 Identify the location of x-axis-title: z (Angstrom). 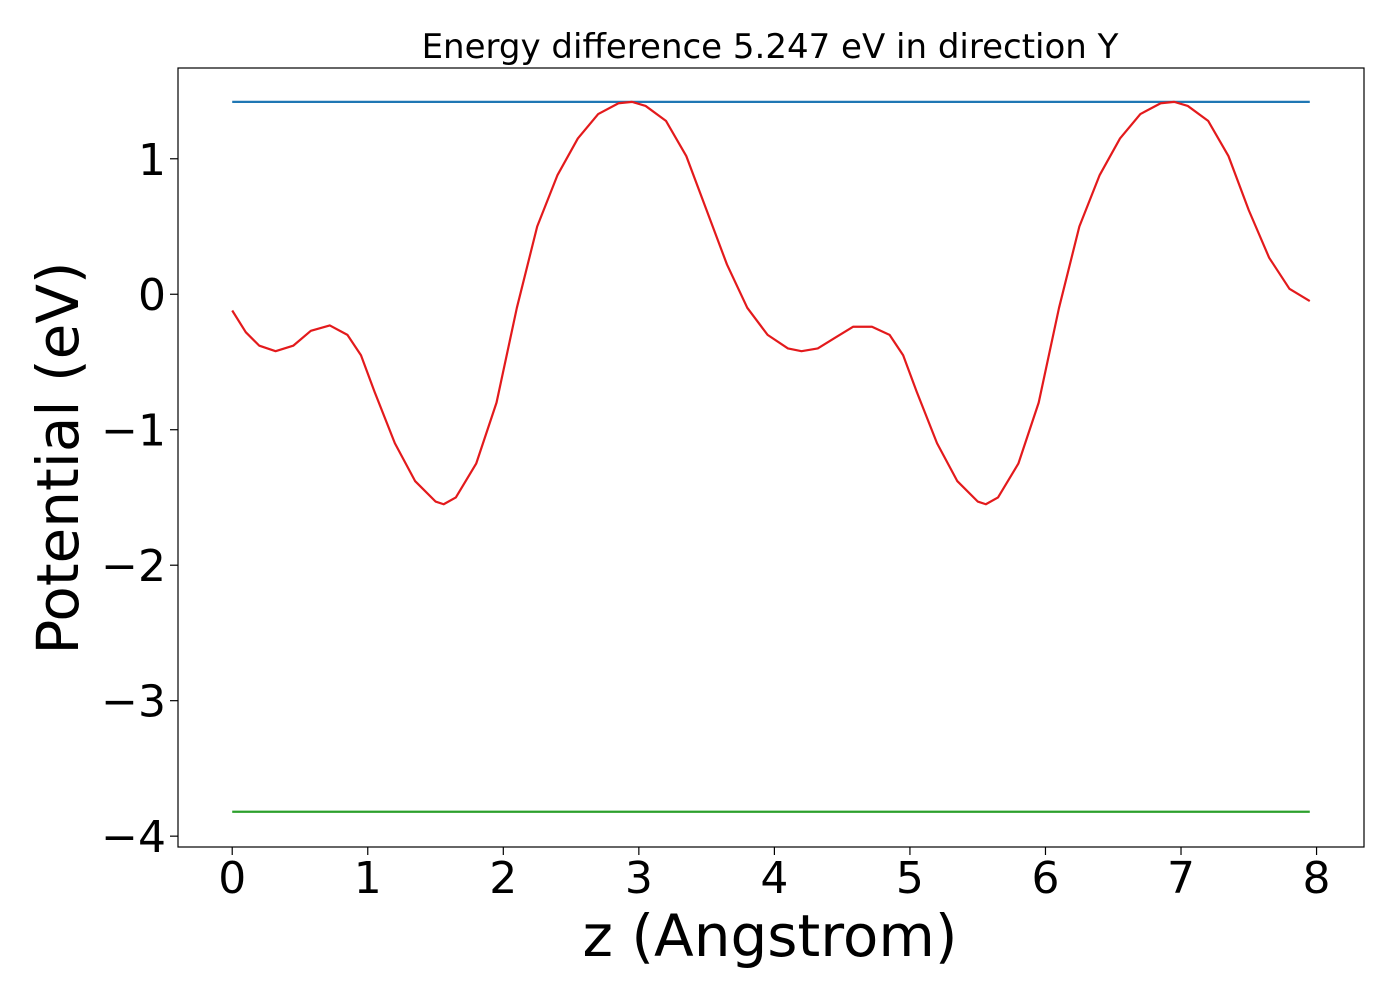
(770, 936).